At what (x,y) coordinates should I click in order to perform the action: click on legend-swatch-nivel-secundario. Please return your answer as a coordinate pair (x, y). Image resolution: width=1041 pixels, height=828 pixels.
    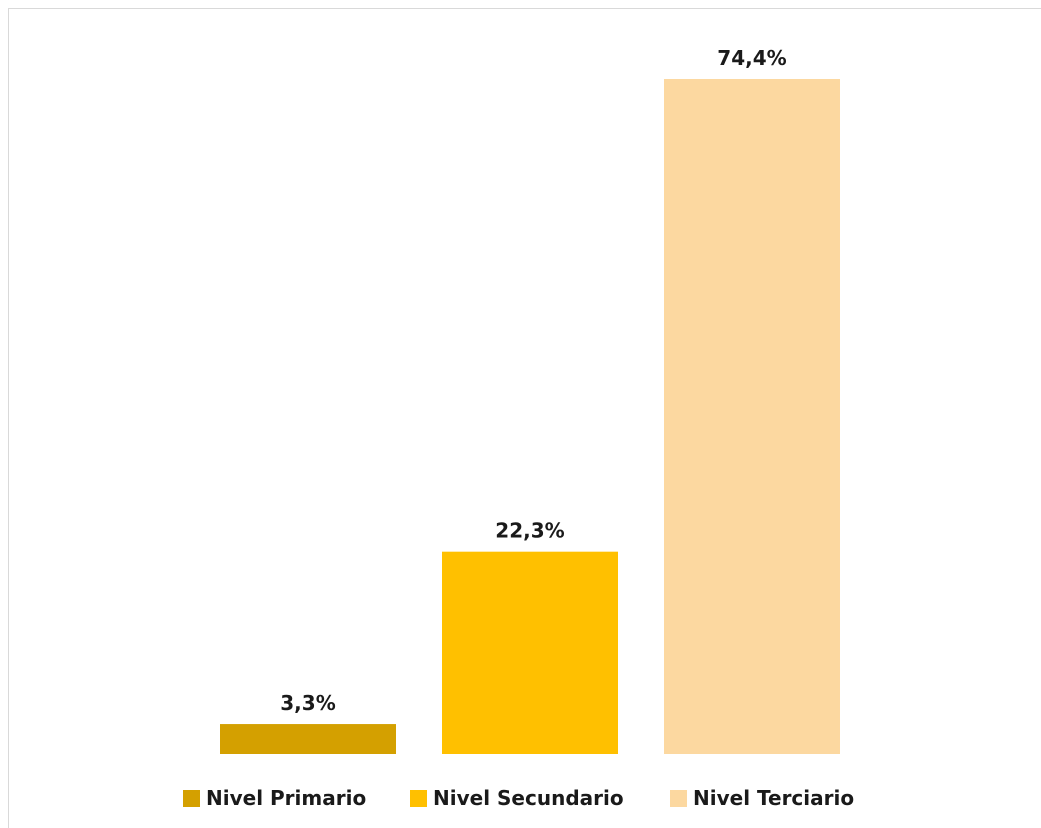
    Looking at the image, I should click on (418, 798).